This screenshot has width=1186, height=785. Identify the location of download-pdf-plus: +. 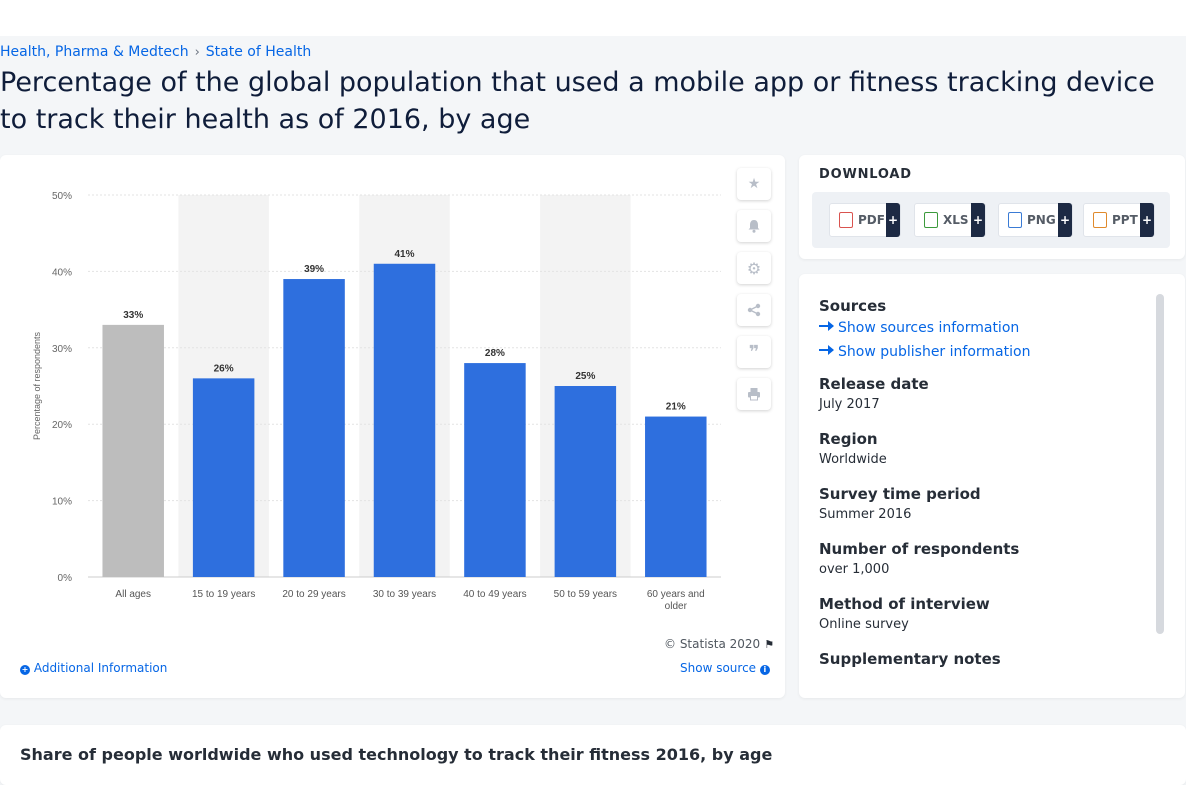
(893, 220).